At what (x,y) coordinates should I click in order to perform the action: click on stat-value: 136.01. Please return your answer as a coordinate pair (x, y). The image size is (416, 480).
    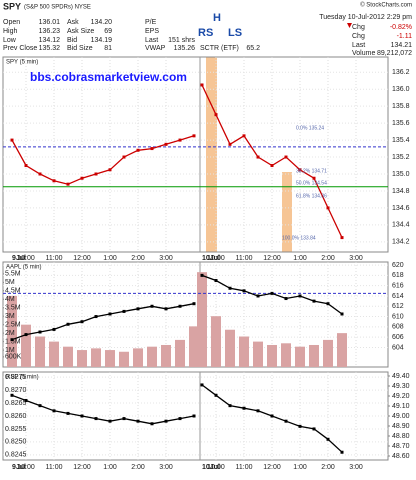
    Looking at the image, I should click on (50, 22).